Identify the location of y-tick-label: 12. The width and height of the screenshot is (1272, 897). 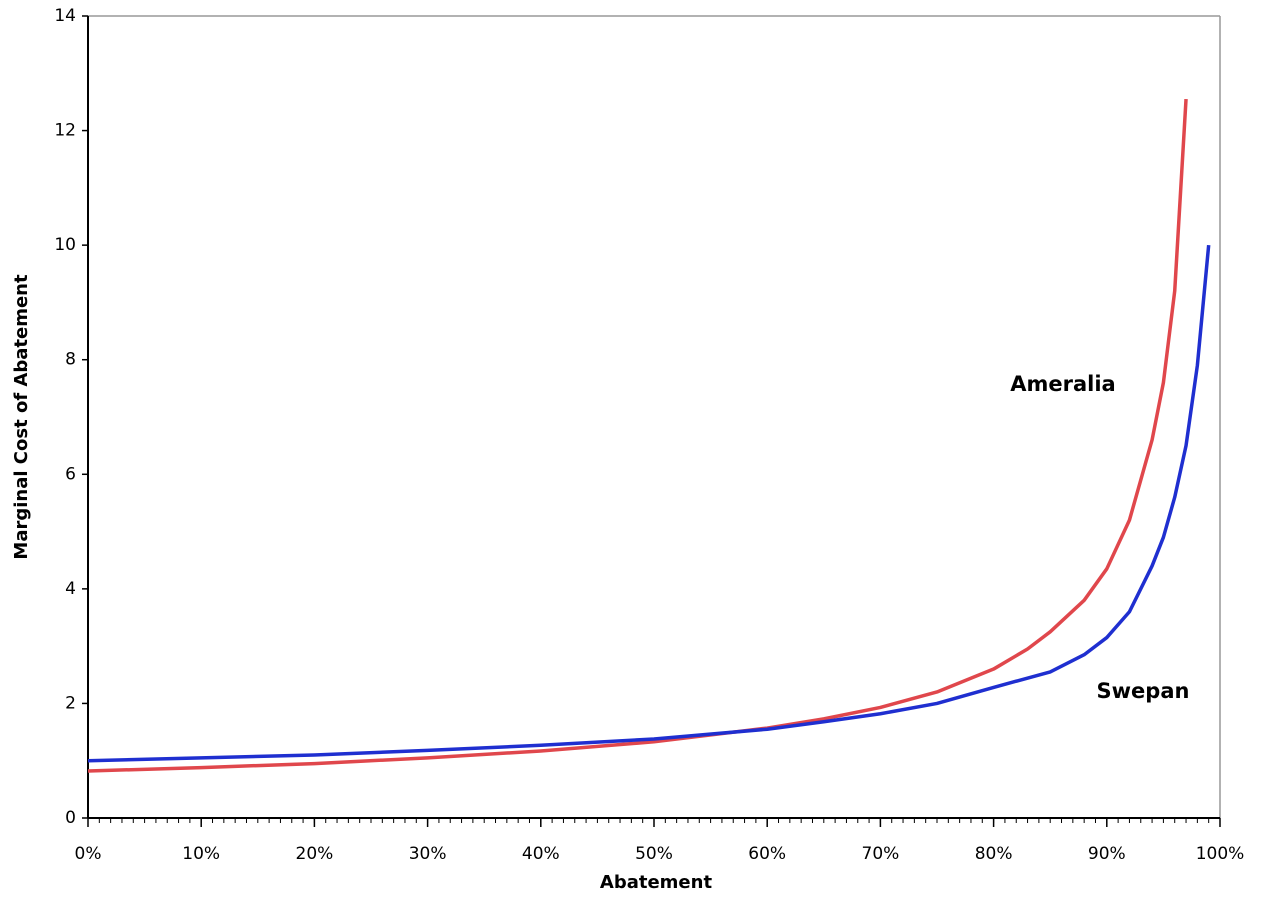
(65, 131).